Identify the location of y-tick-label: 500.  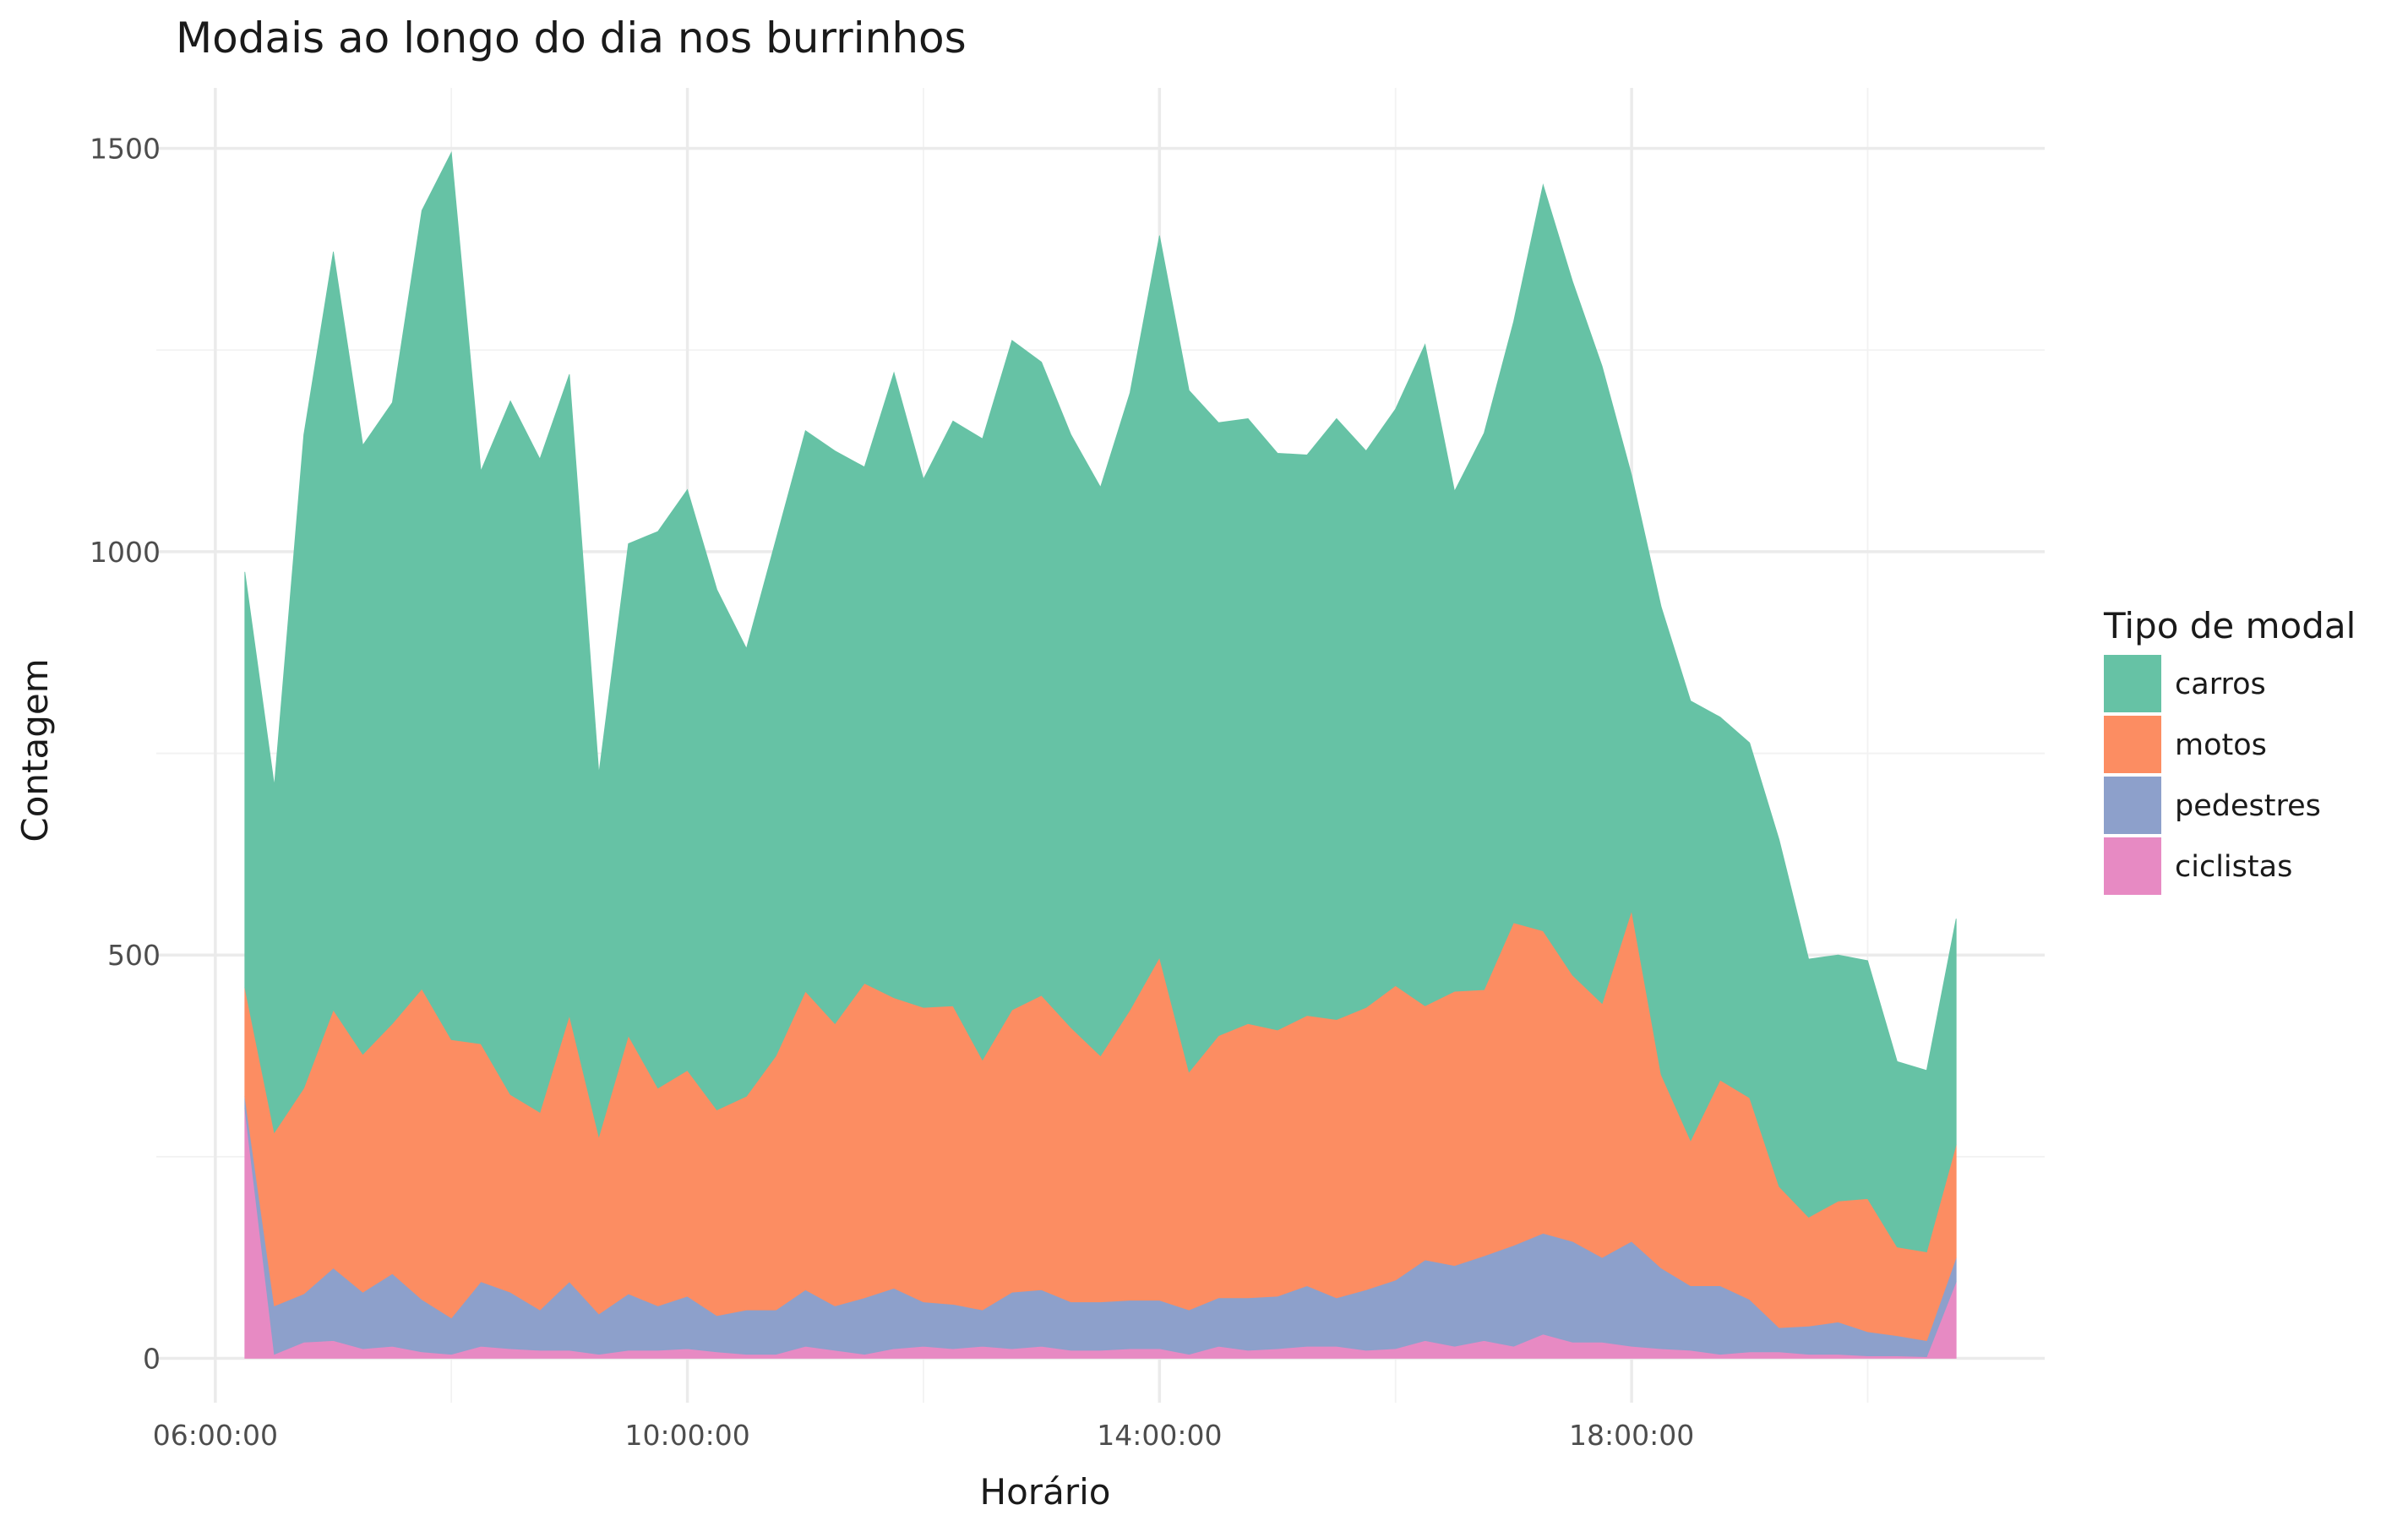
(134, 955).